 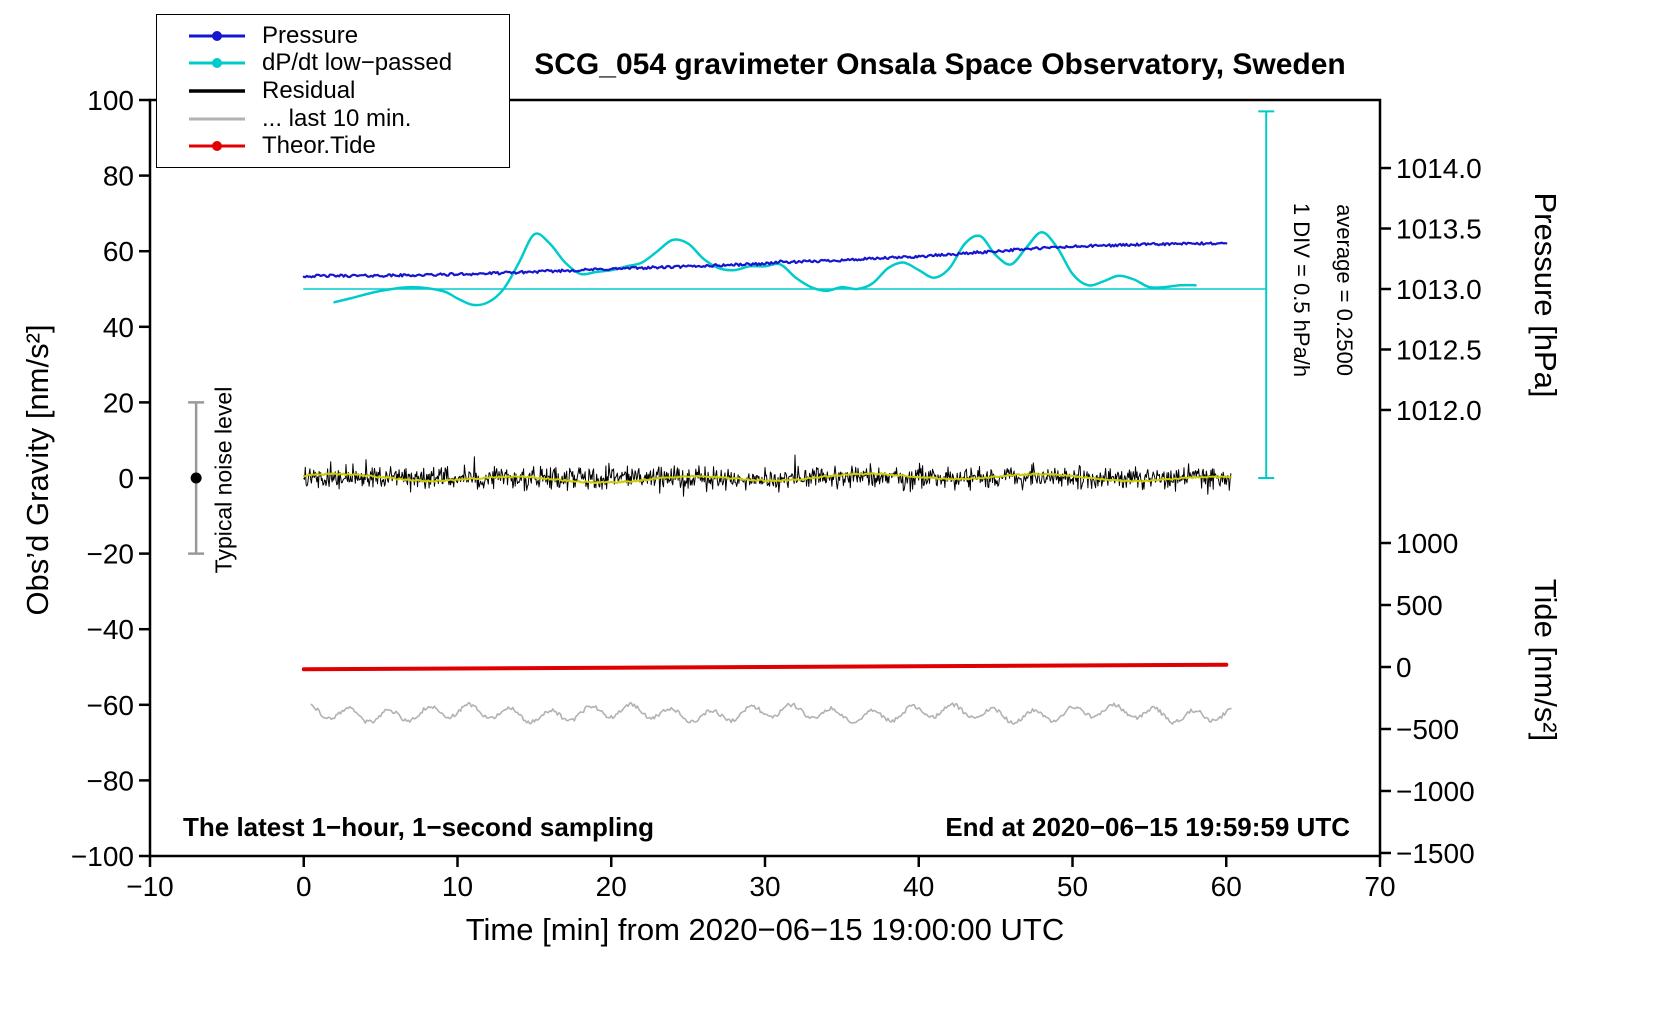 I want to click on series-residual_smooth, so click(x=767, y=478).